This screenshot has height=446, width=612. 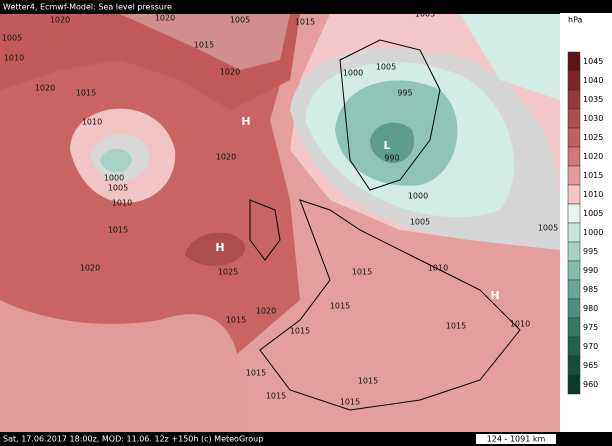 I want to click on colorbar-label: 1015, so click(x=593, y=175).